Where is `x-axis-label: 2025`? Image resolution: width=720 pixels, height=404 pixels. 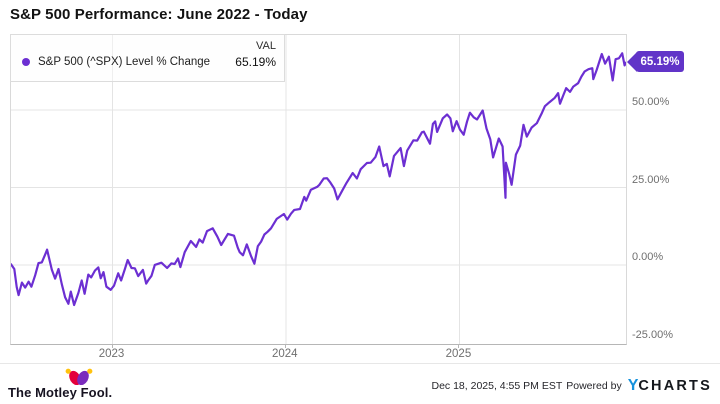
x-axis-label: 2025 is located at coordinates (458, 354).